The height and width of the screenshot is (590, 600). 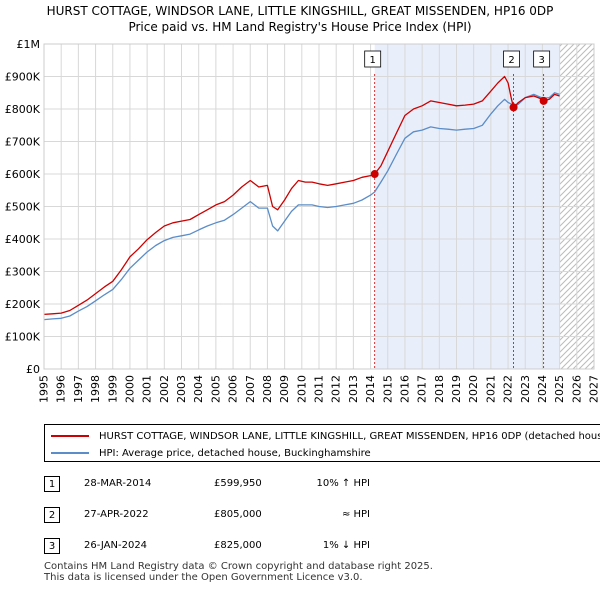 What do you see at coordinates (164, 389) in the screenshot?
I see `x-tick-label: 2002` at bounding box center [164, 389].